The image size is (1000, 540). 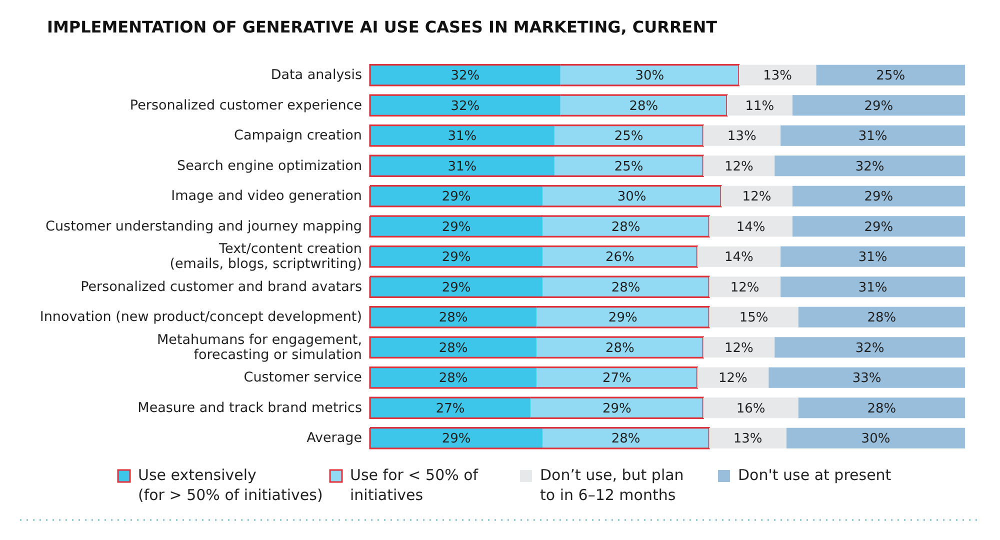 I want to click on y-tick-label: Metahumans for engagement, forecasting or simulation, so click(x=259, y=347).